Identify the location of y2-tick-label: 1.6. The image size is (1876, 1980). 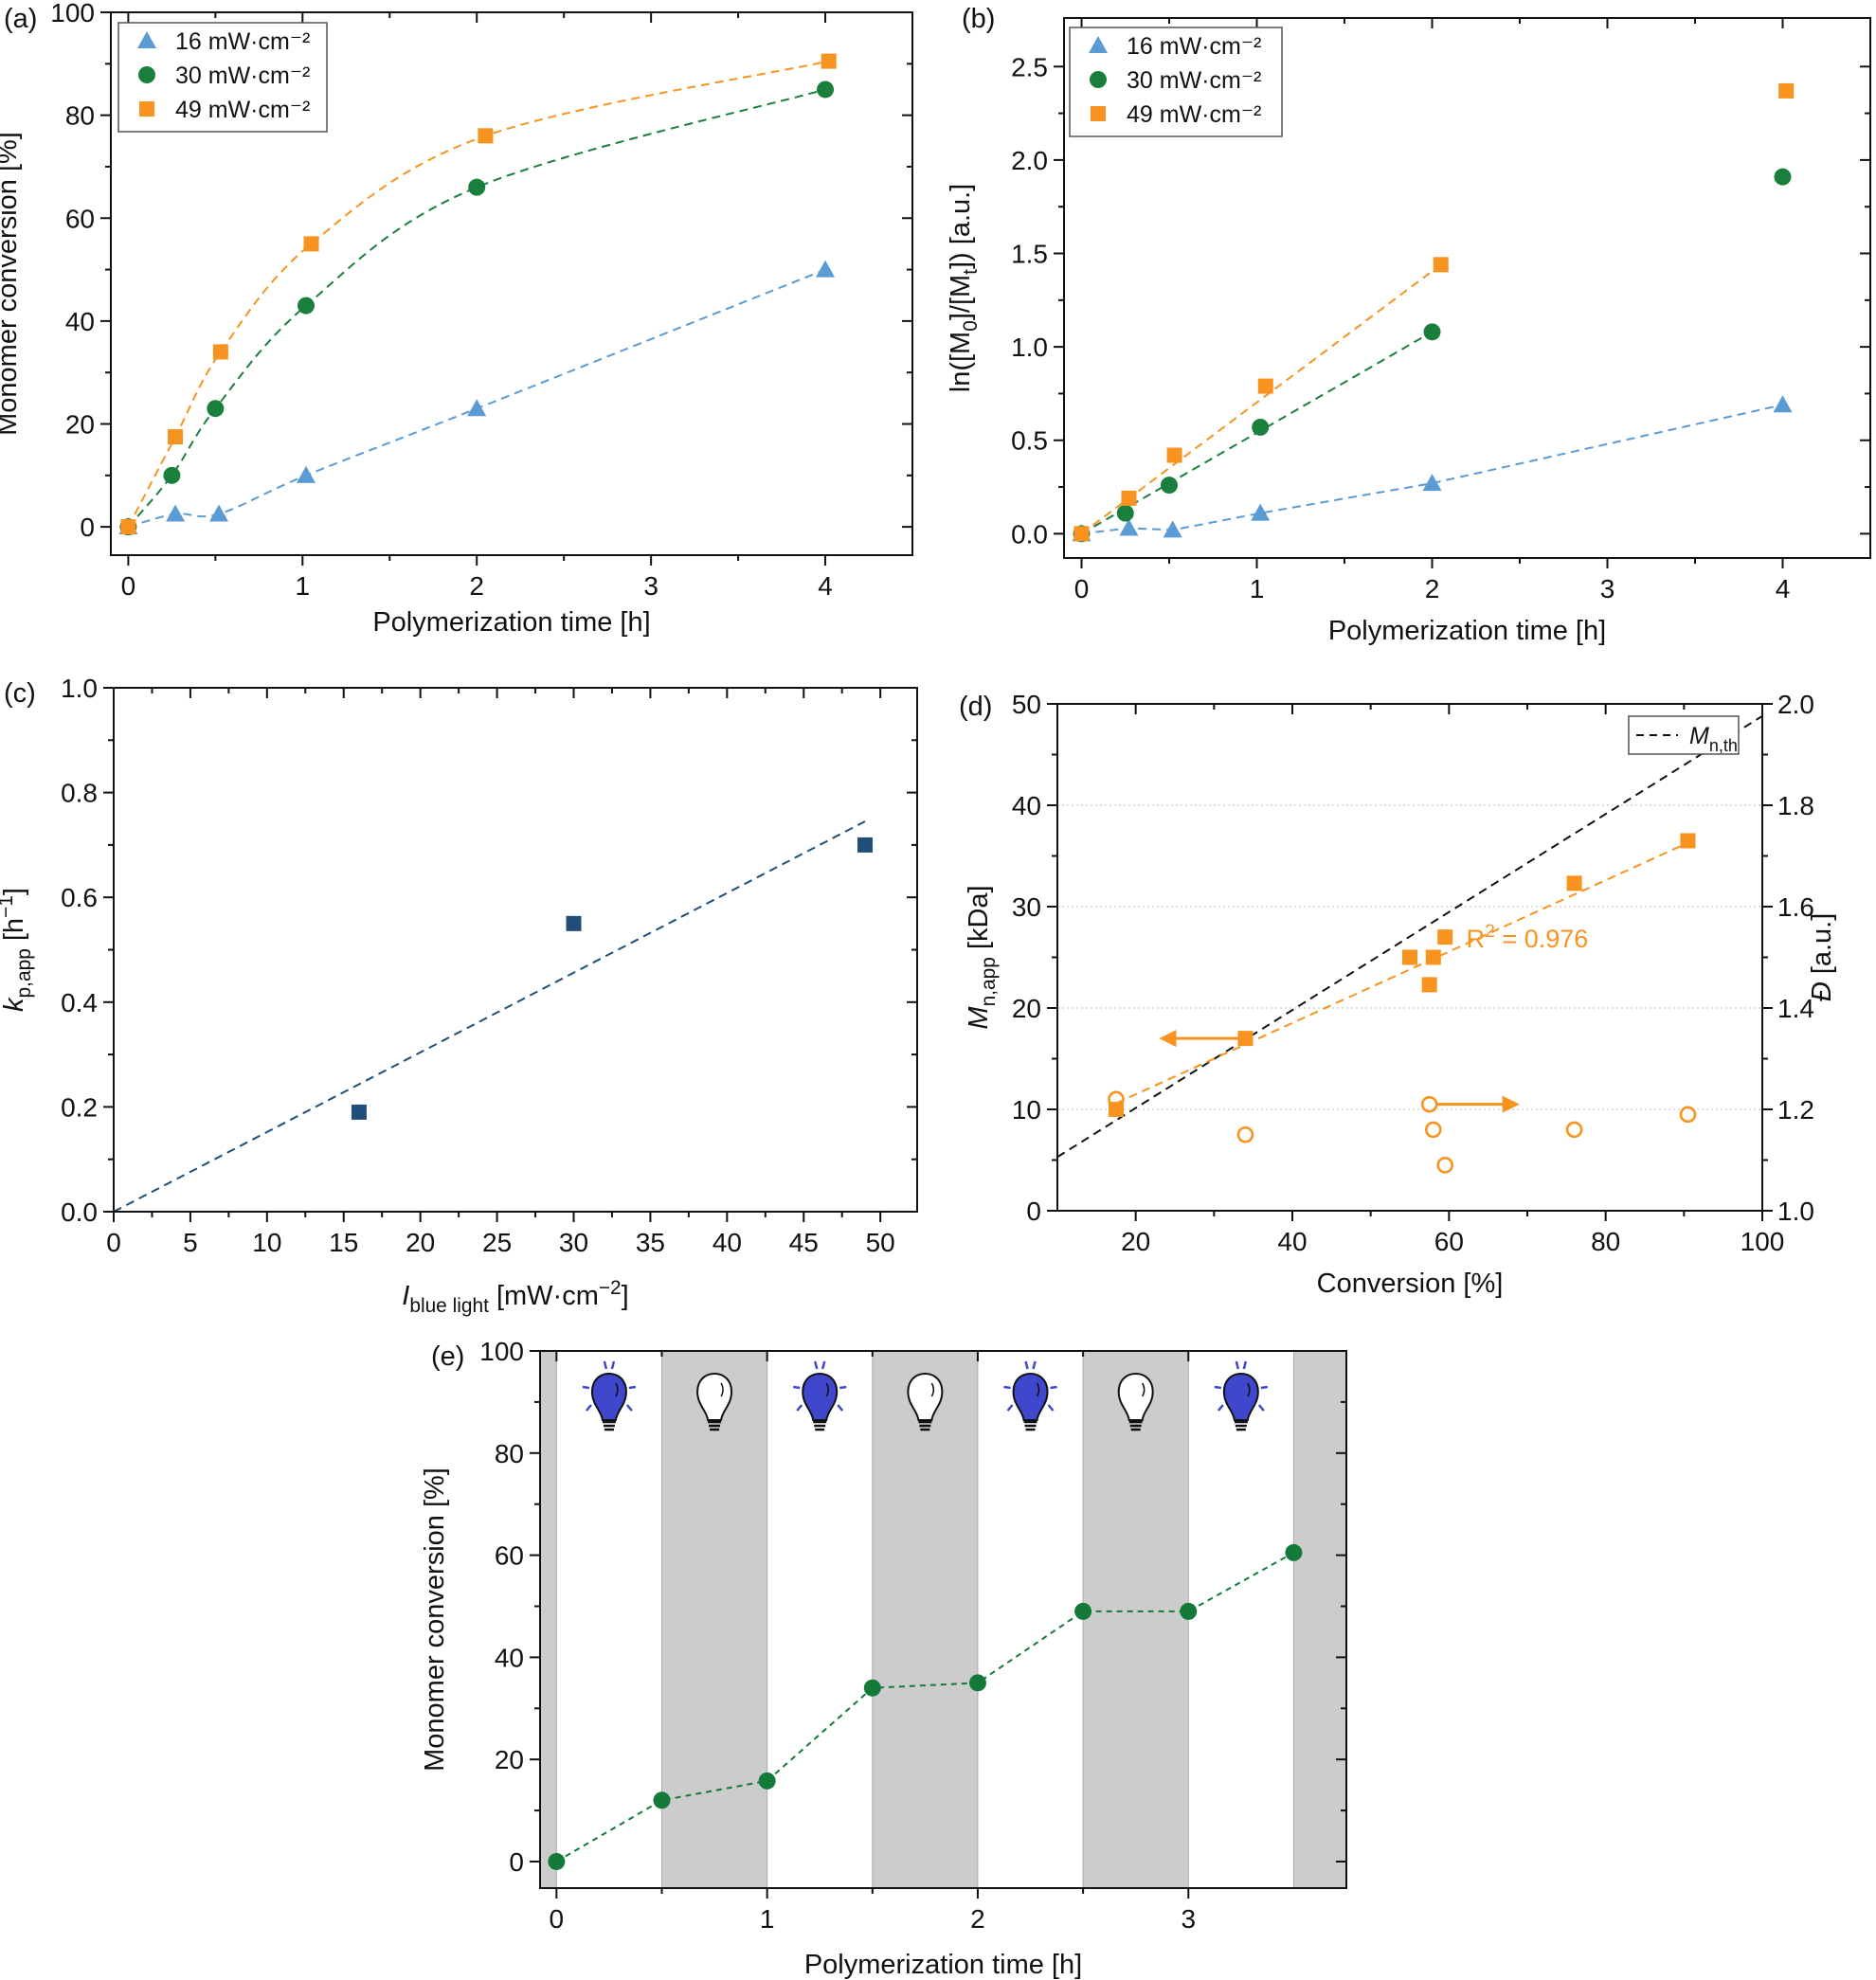
(1795, 907).